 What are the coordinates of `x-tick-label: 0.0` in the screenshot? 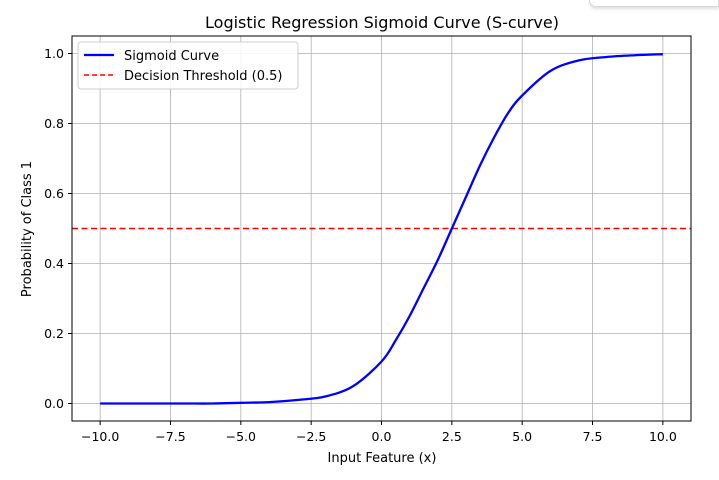 It's located at (382, 436).